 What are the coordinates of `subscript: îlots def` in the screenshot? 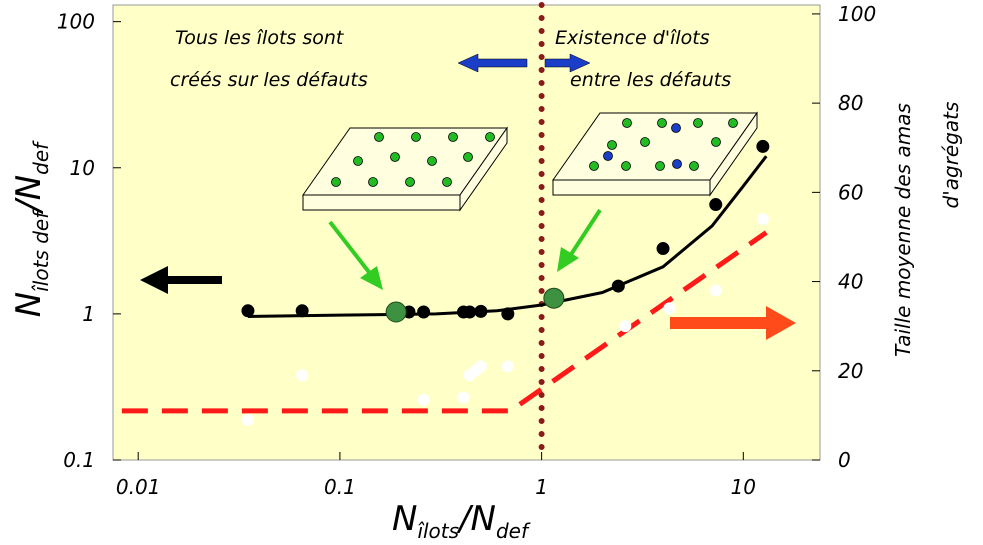 It's located at (41, 250).